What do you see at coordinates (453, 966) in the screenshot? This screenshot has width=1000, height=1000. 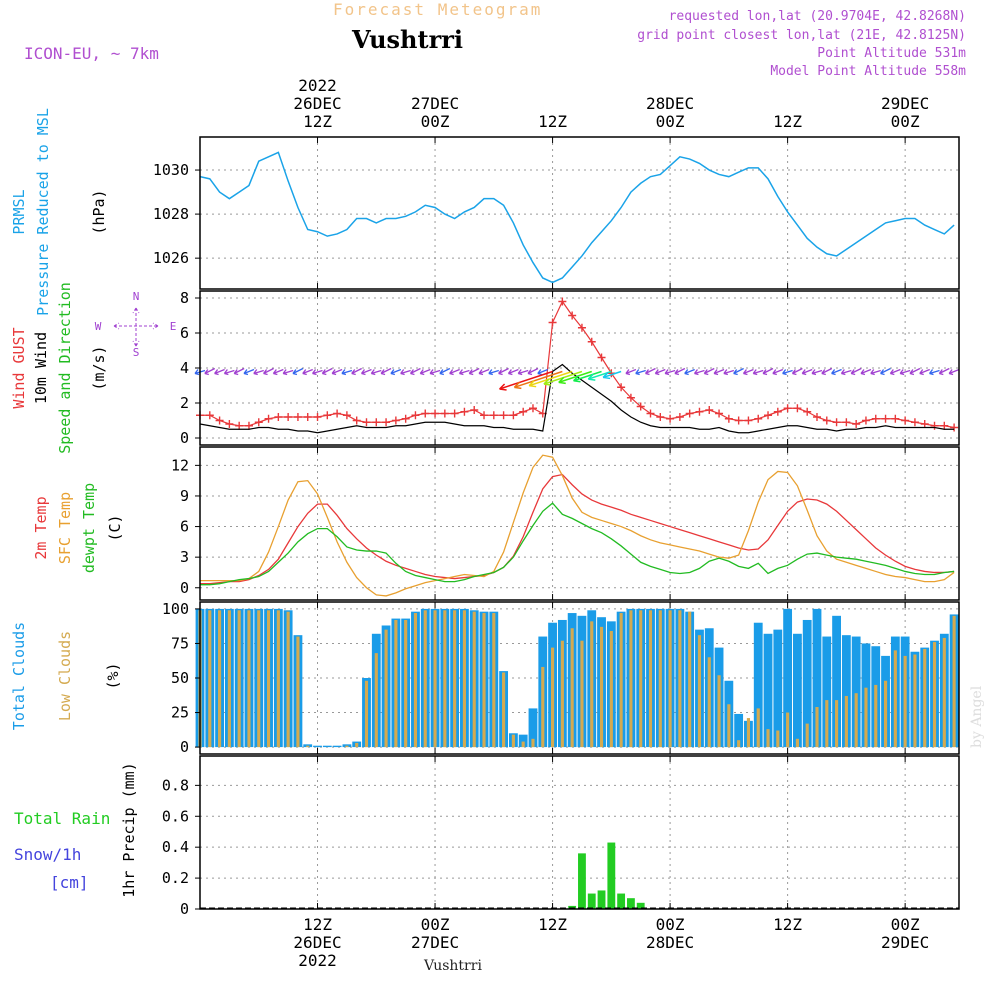 I see `footer-location: Vushtrri` at bounding box center [453, 966].